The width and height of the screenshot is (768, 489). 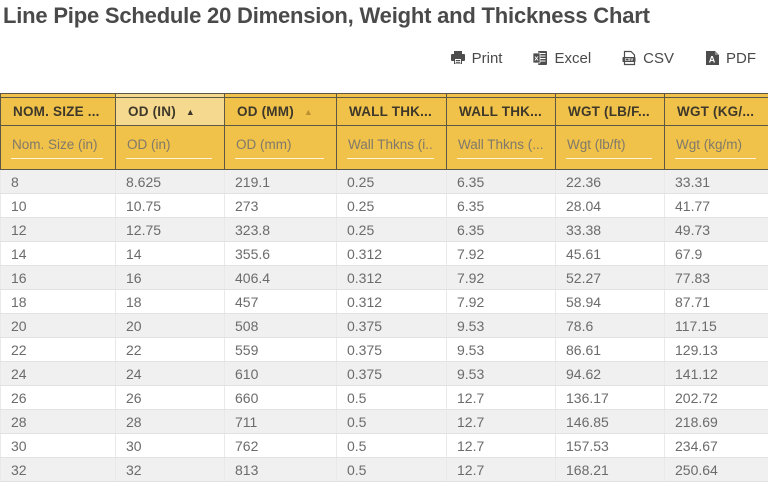 What do you see at coordinates (610, 446) in the screenshot?
I see `table-cell: 157.53` at bounding box center [610, 446].